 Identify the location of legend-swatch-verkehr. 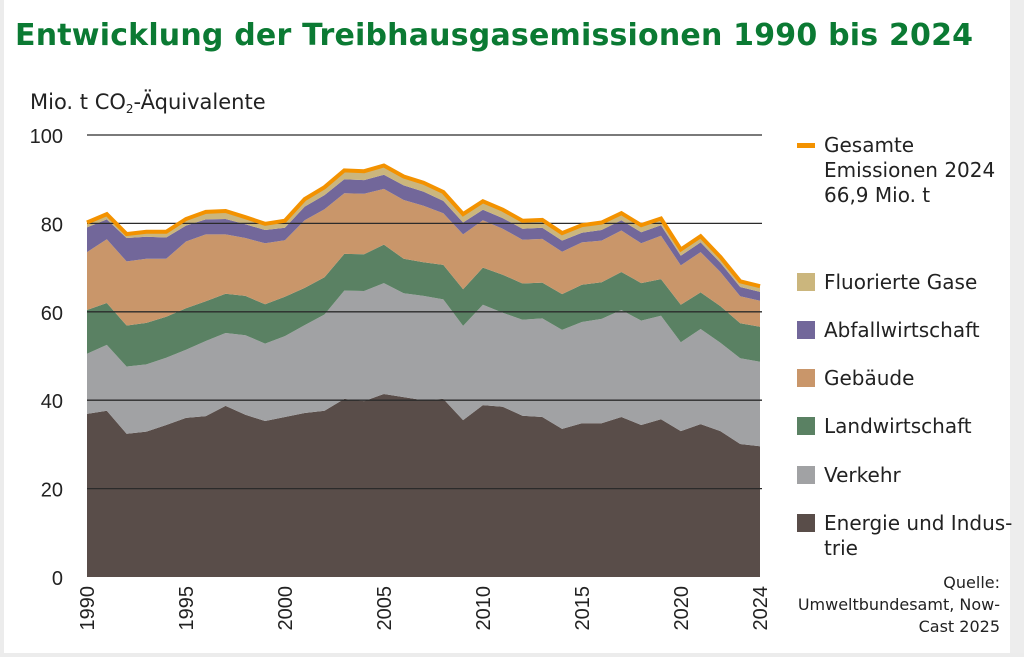
(806, 475).